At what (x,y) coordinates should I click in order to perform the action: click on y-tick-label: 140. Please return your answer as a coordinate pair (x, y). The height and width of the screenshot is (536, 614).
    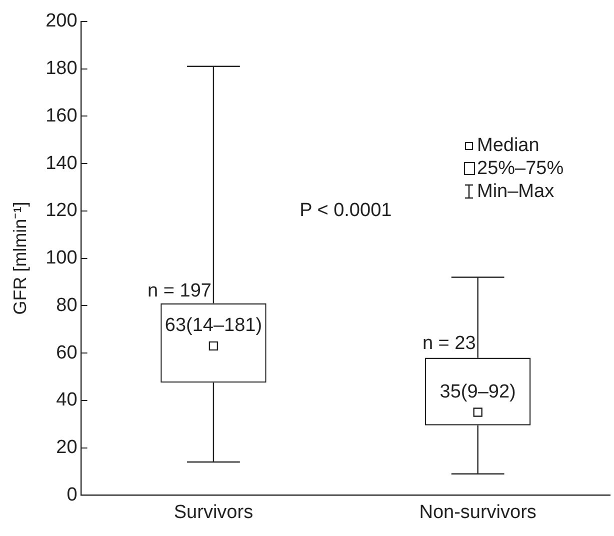
    Looking at the image, I should click on (62, 163).